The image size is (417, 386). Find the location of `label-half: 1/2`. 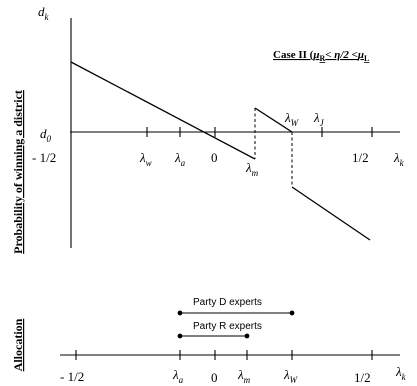

label-half: 1/2 is located at coordinates (360, 157).